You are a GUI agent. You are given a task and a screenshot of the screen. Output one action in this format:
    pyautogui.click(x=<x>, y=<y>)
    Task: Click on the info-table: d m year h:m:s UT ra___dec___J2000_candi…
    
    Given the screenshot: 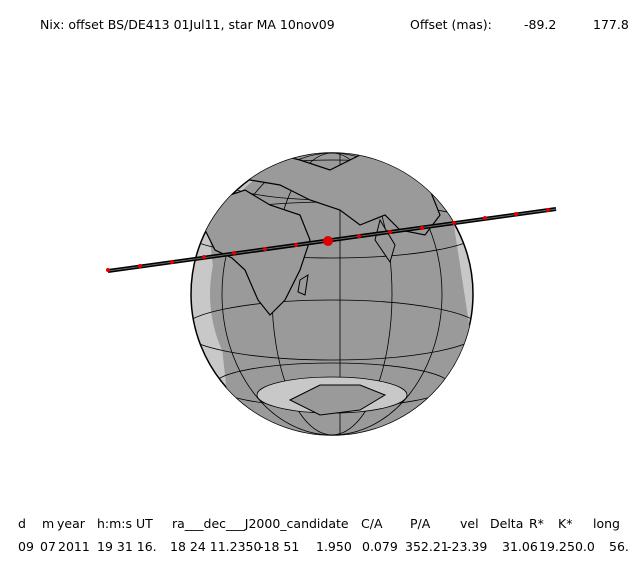 What is the action you would take?
    pyautogui.click(x=323, y=535)
    